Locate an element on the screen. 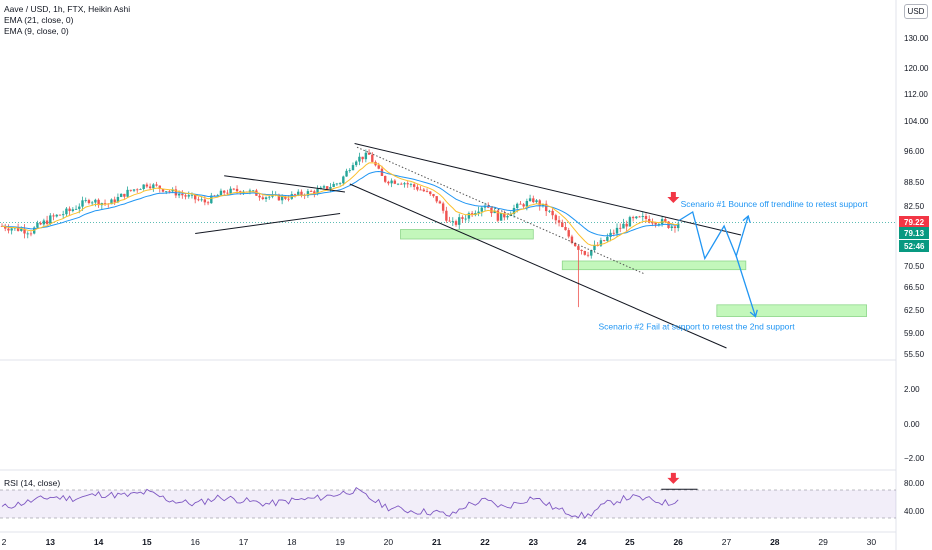  price-tick-label: 88.50 is located at coordinates (914, 182).